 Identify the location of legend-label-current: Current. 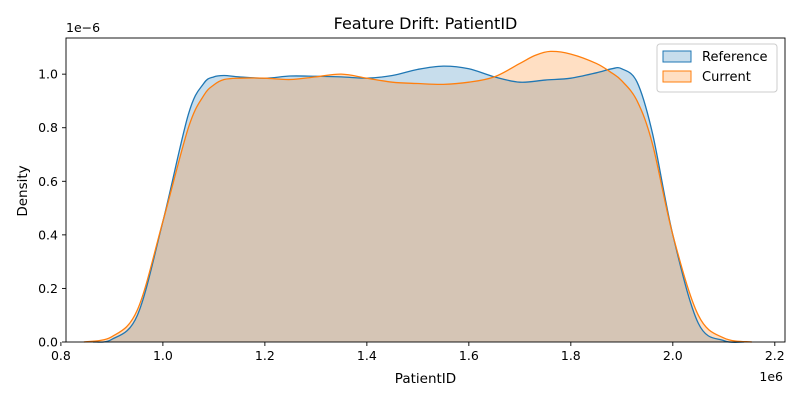
(726, 77).